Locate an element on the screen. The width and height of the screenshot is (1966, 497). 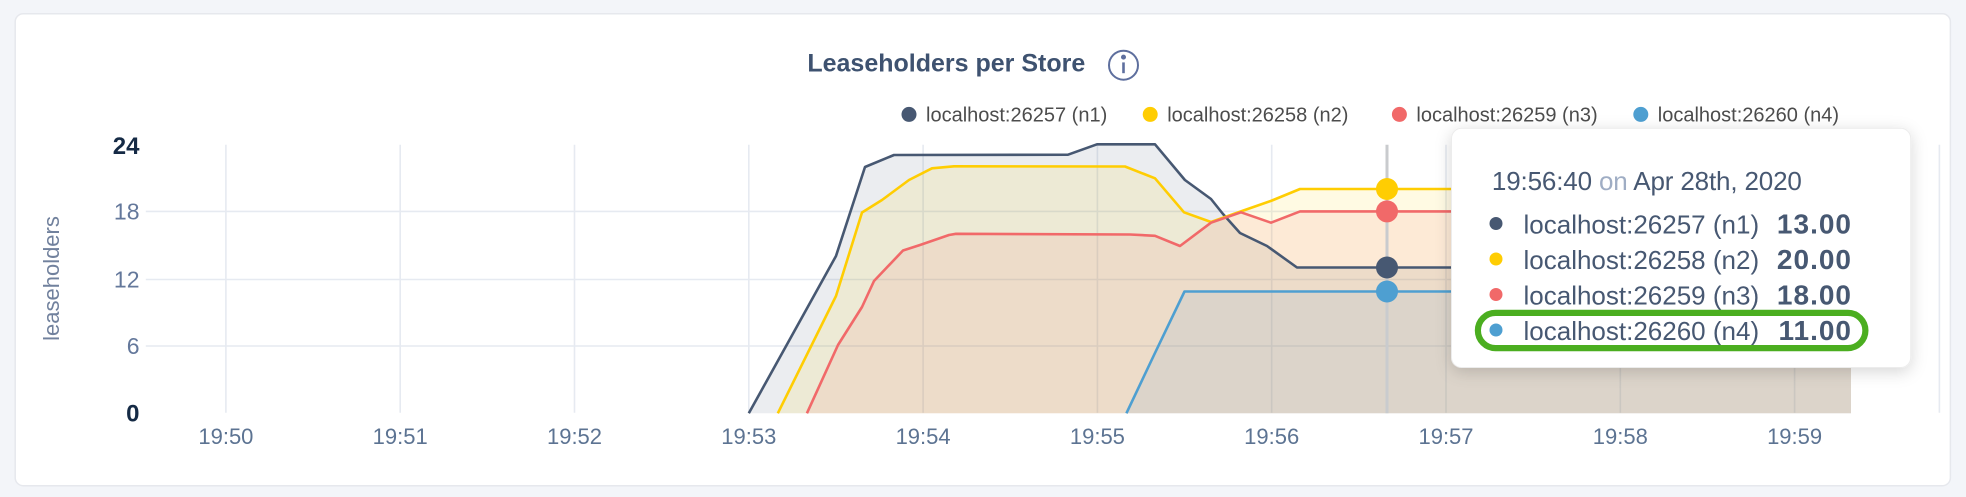
svg-text: leaseholders is located at coordinates (51, 278).